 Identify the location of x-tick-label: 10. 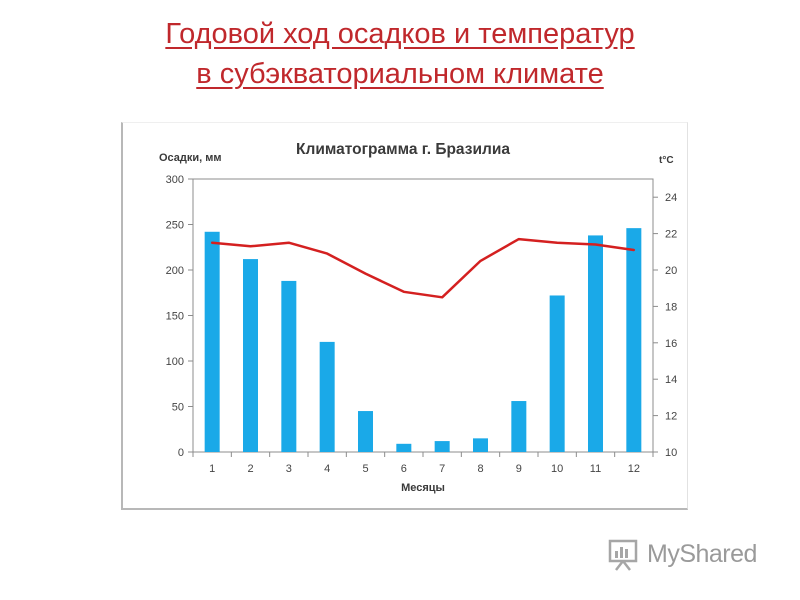
(557, 469).